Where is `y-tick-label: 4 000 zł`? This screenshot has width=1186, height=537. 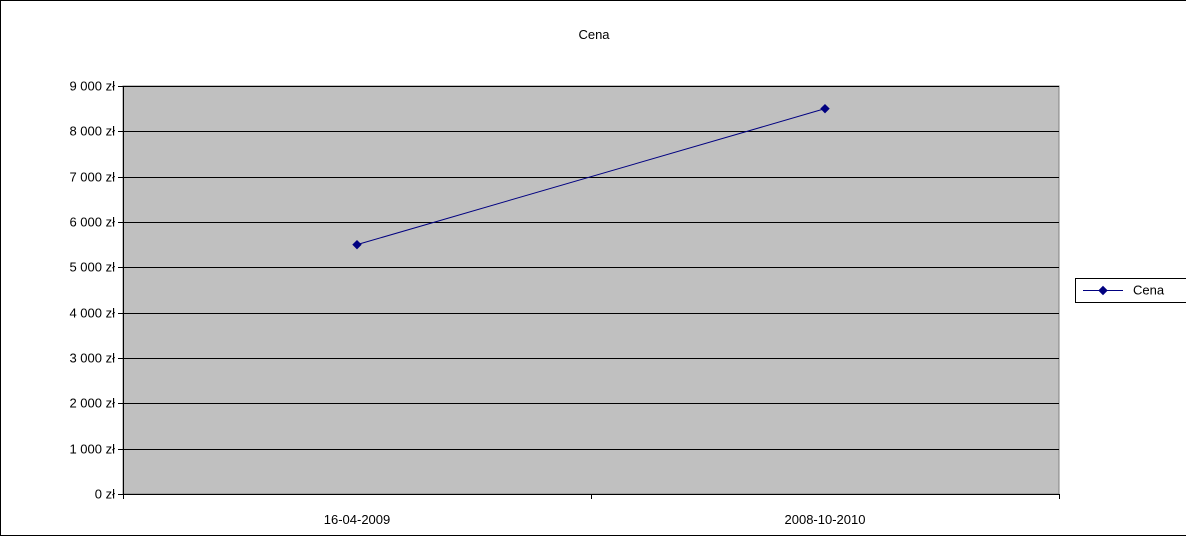 y-tick-label: 4 000 zł is located at coordinates (92, 313).